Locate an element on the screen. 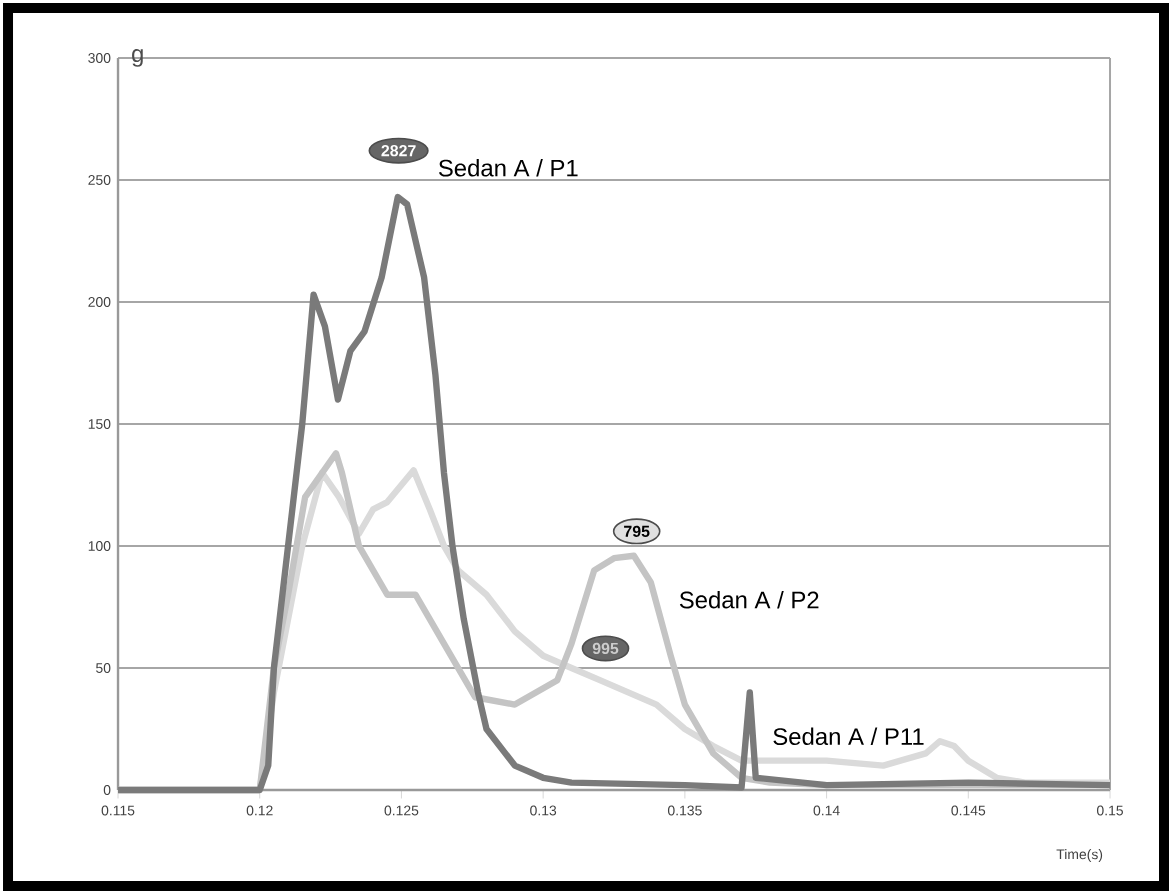 This screenshot has height=894, width=1172. y-axis-title: g is located at coordinates (137, 58).